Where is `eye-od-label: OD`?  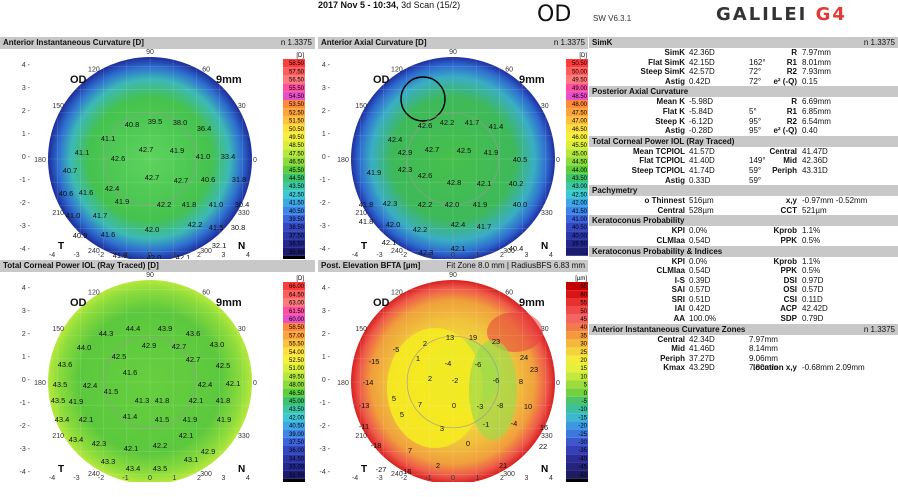
eye-od-label: OD is located at coordinates (78, 80).